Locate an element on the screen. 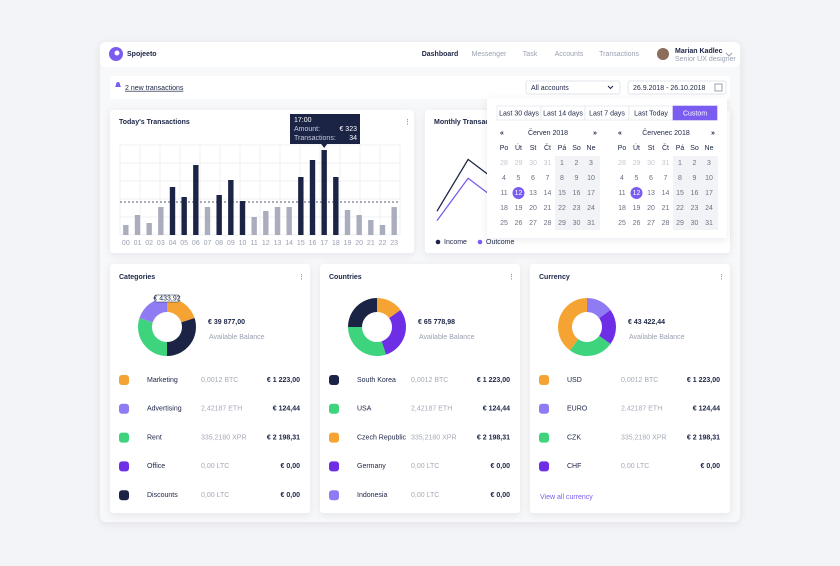 Image resolution: width=840 pixels, height=566 pixels. weekday: Pá is located at coordinates (680, 148).